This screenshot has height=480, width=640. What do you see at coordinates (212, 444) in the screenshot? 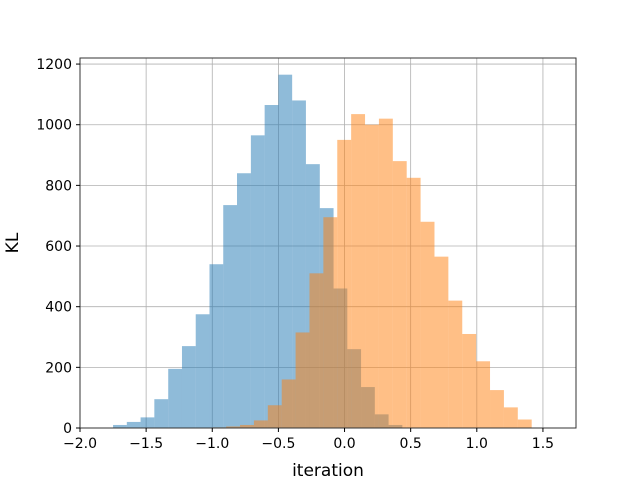
I see `x-tick-label: −1.0` at bounding box center [212, 444].